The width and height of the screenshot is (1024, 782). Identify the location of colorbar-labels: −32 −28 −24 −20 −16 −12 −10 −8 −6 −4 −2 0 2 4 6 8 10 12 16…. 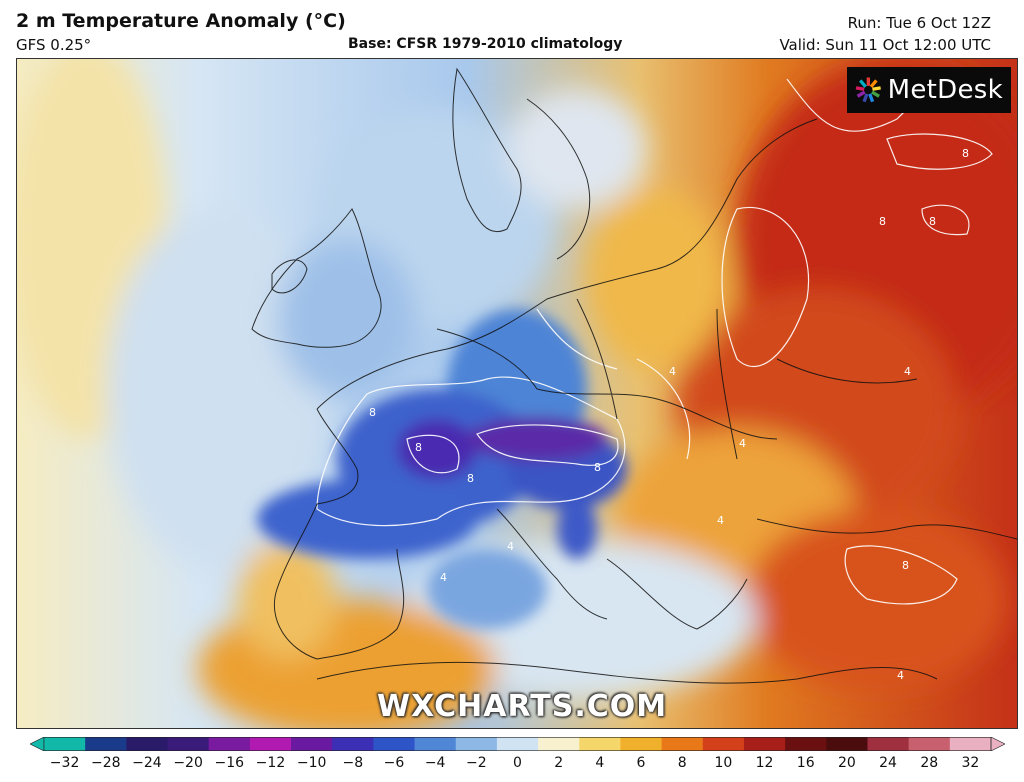
(512, 767).